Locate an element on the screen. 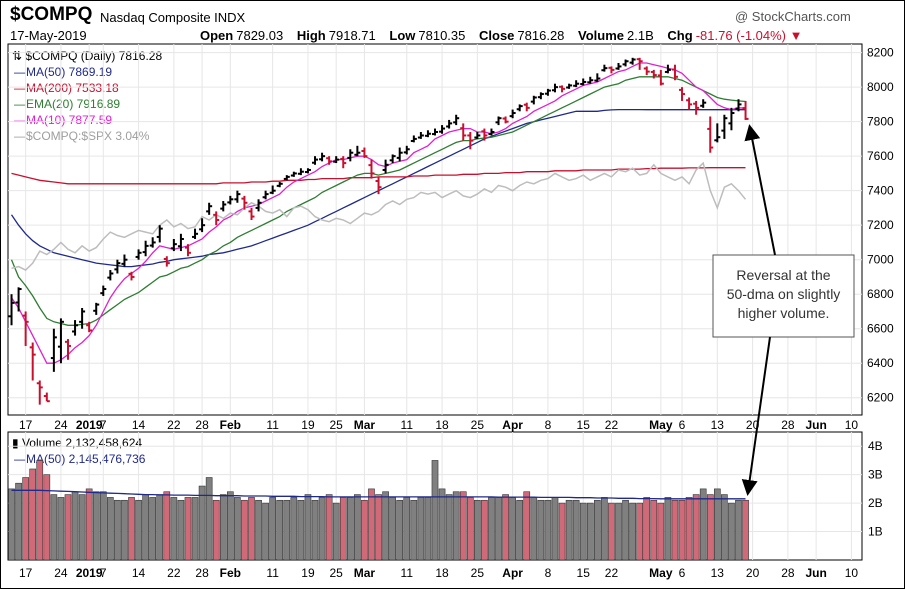  volume-x-tick-label: 10 is located at coordinates (852, 573).